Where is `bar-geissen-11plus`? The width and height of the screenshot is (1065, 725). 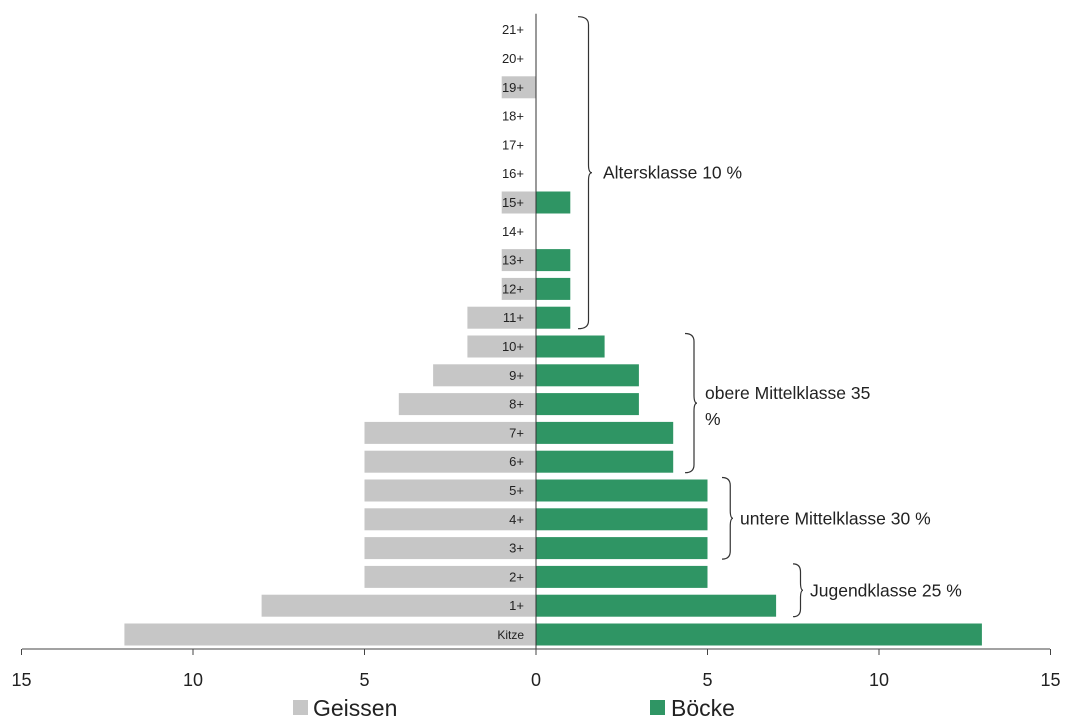 bar-geissen-11plus is located at coordinates (501, 317).